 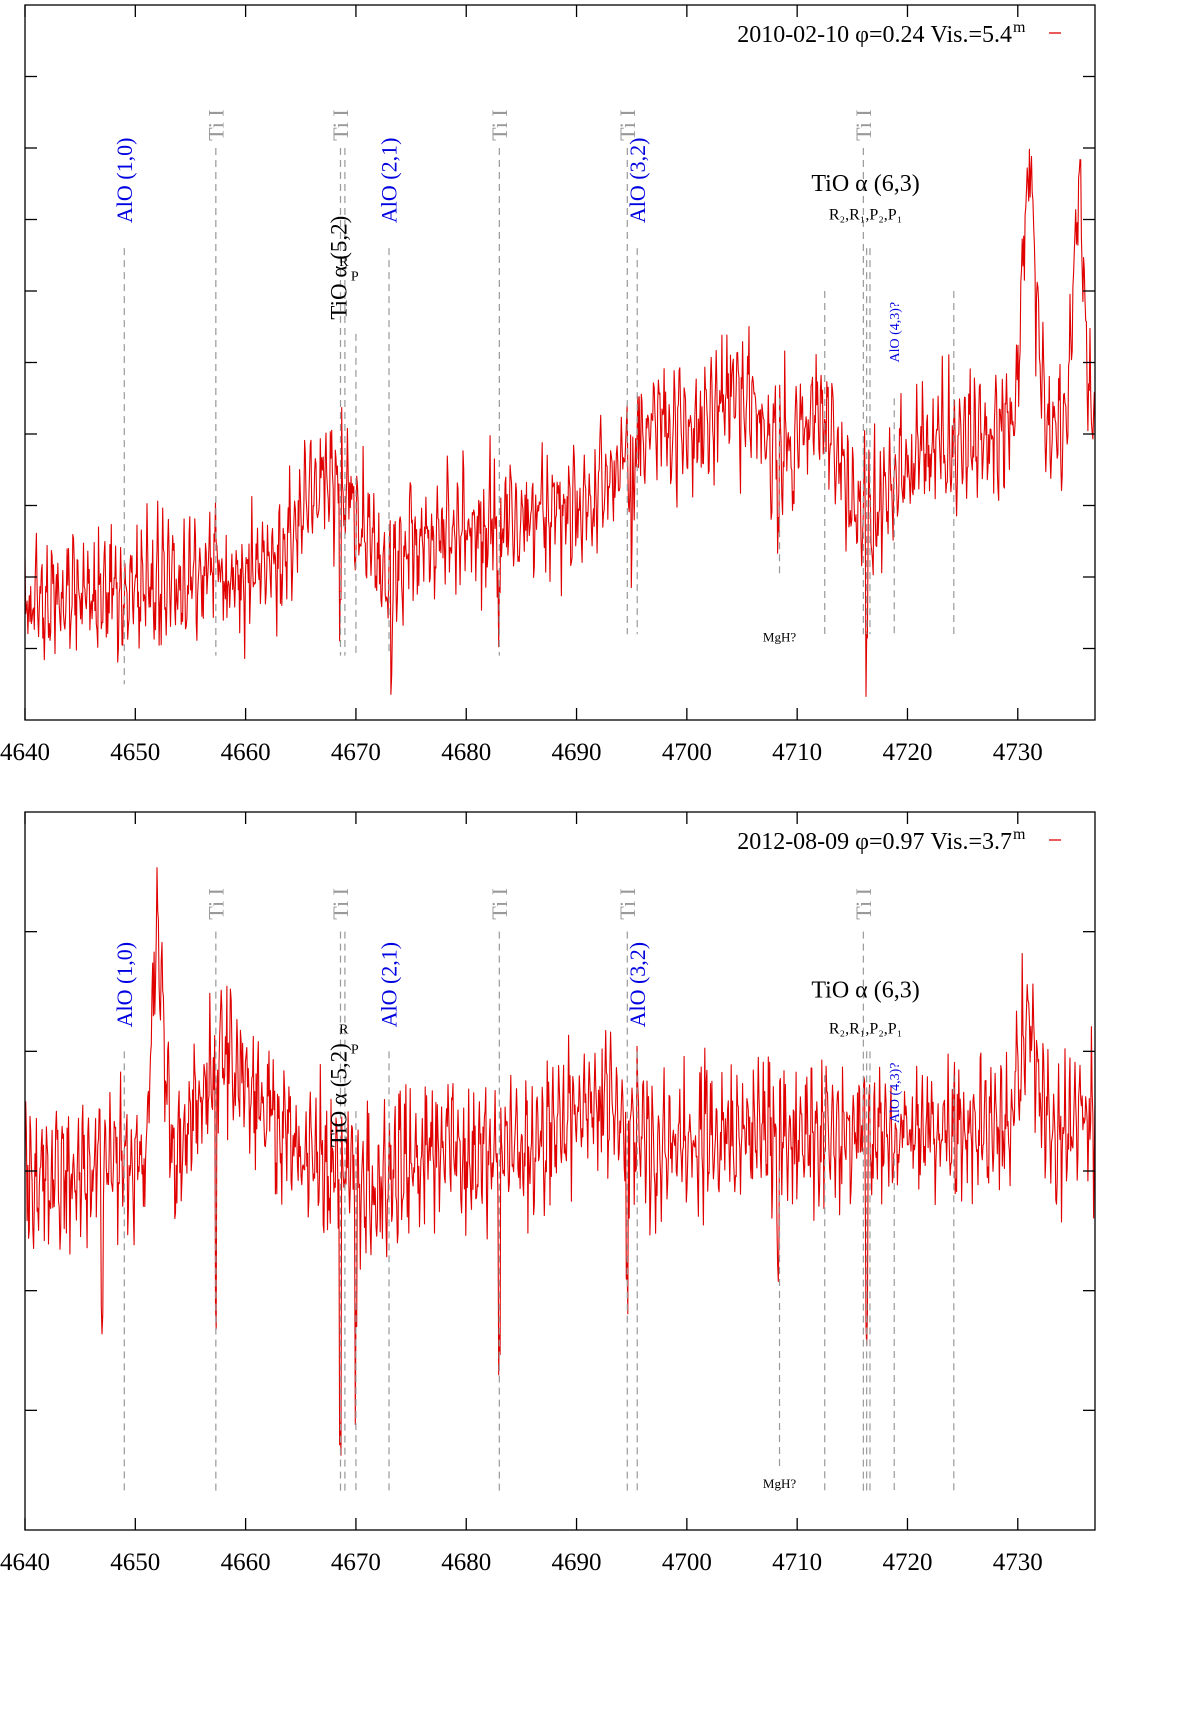 I want to click on legend-title: 2012-08-09 φ=0.97 Vis.=3.7, so click(x=874, y=842).